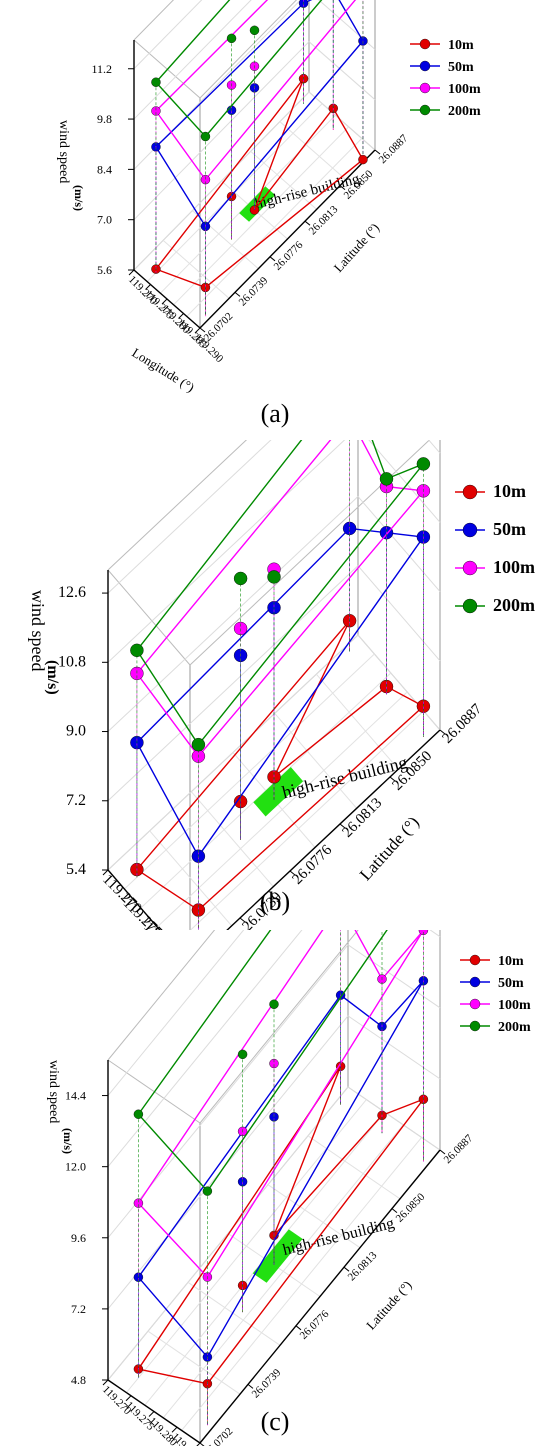  I want to click on panel-caption: (b), so click(275, 901).